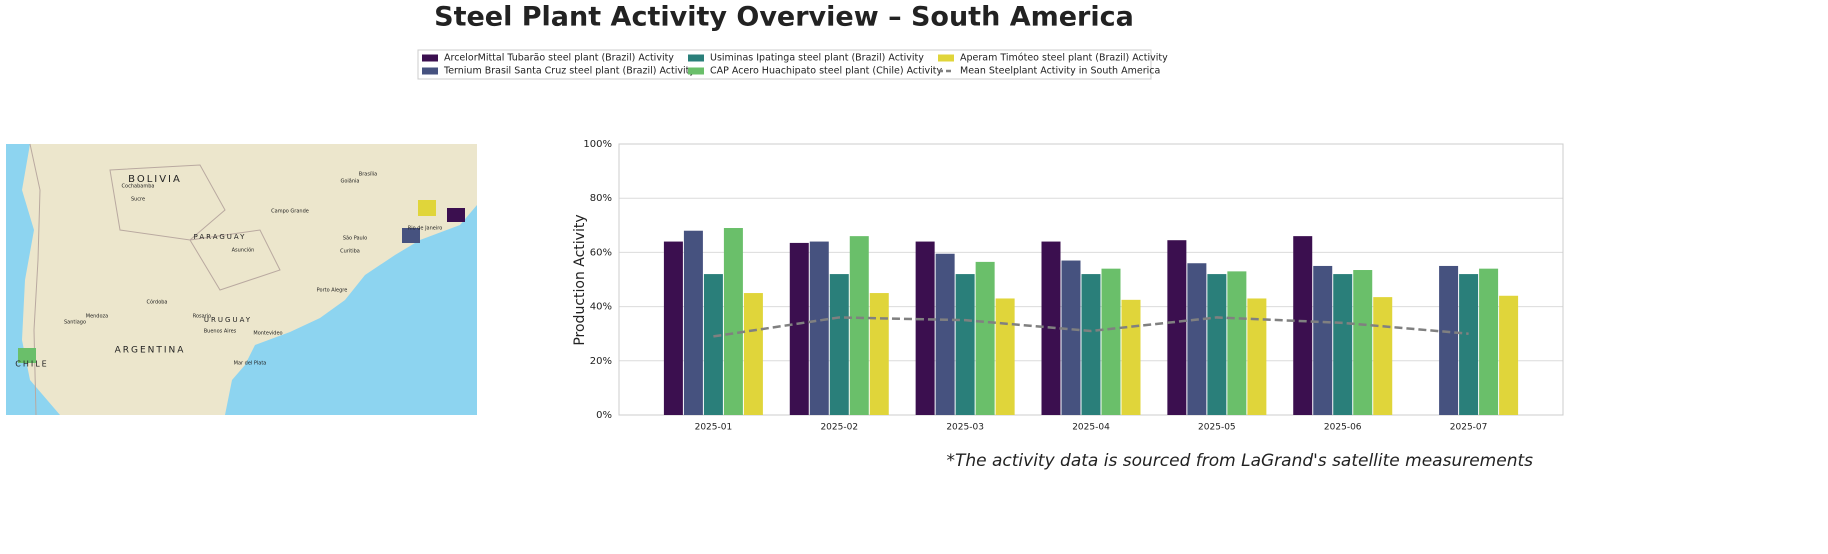 The height and width of the screenshot is (554, 1828). I want to click on border, so click(195, 227).